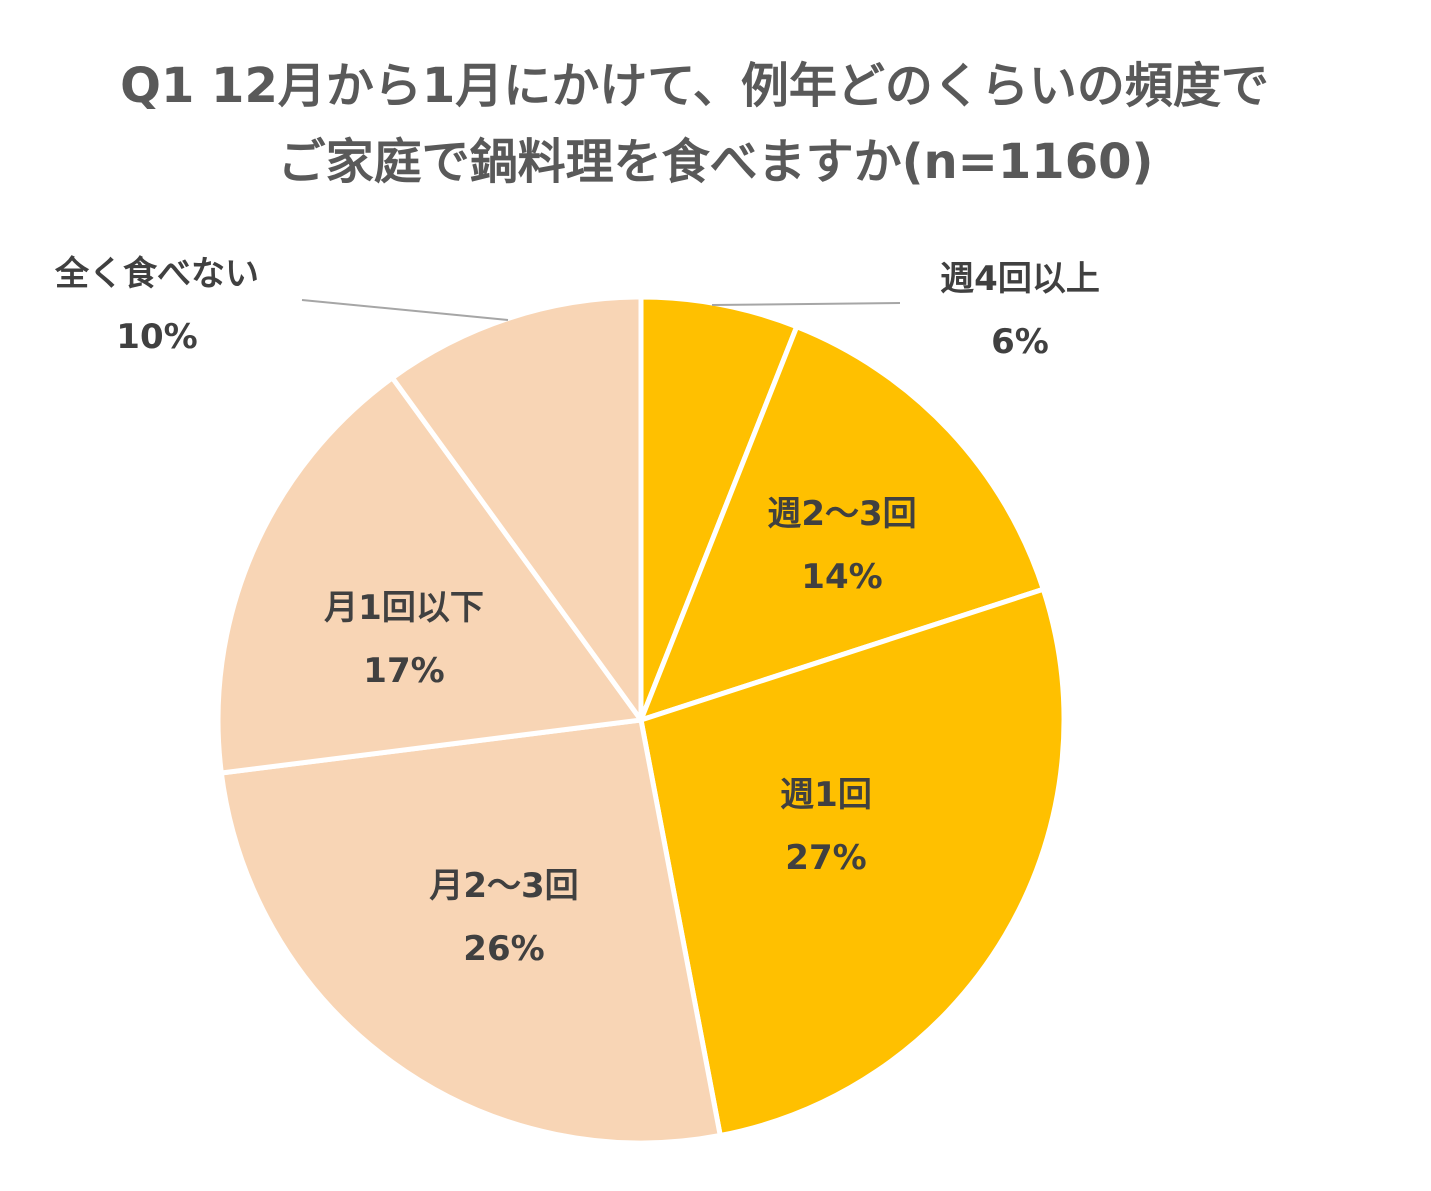 The width and height of the screenshot is (1431, 1191). Describe the element at coordinates (503, 886) in the screenshot. I see `slice-label-4: 月2～3回` at that location.